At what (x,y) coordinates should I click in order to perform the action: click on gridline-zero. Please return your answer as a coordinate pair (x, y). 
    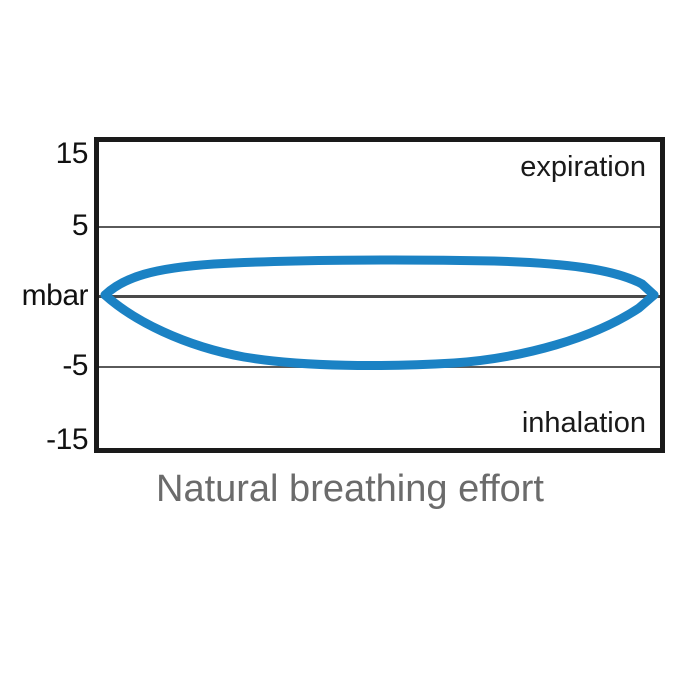
    Looking at the image, I should click on (379, 296).